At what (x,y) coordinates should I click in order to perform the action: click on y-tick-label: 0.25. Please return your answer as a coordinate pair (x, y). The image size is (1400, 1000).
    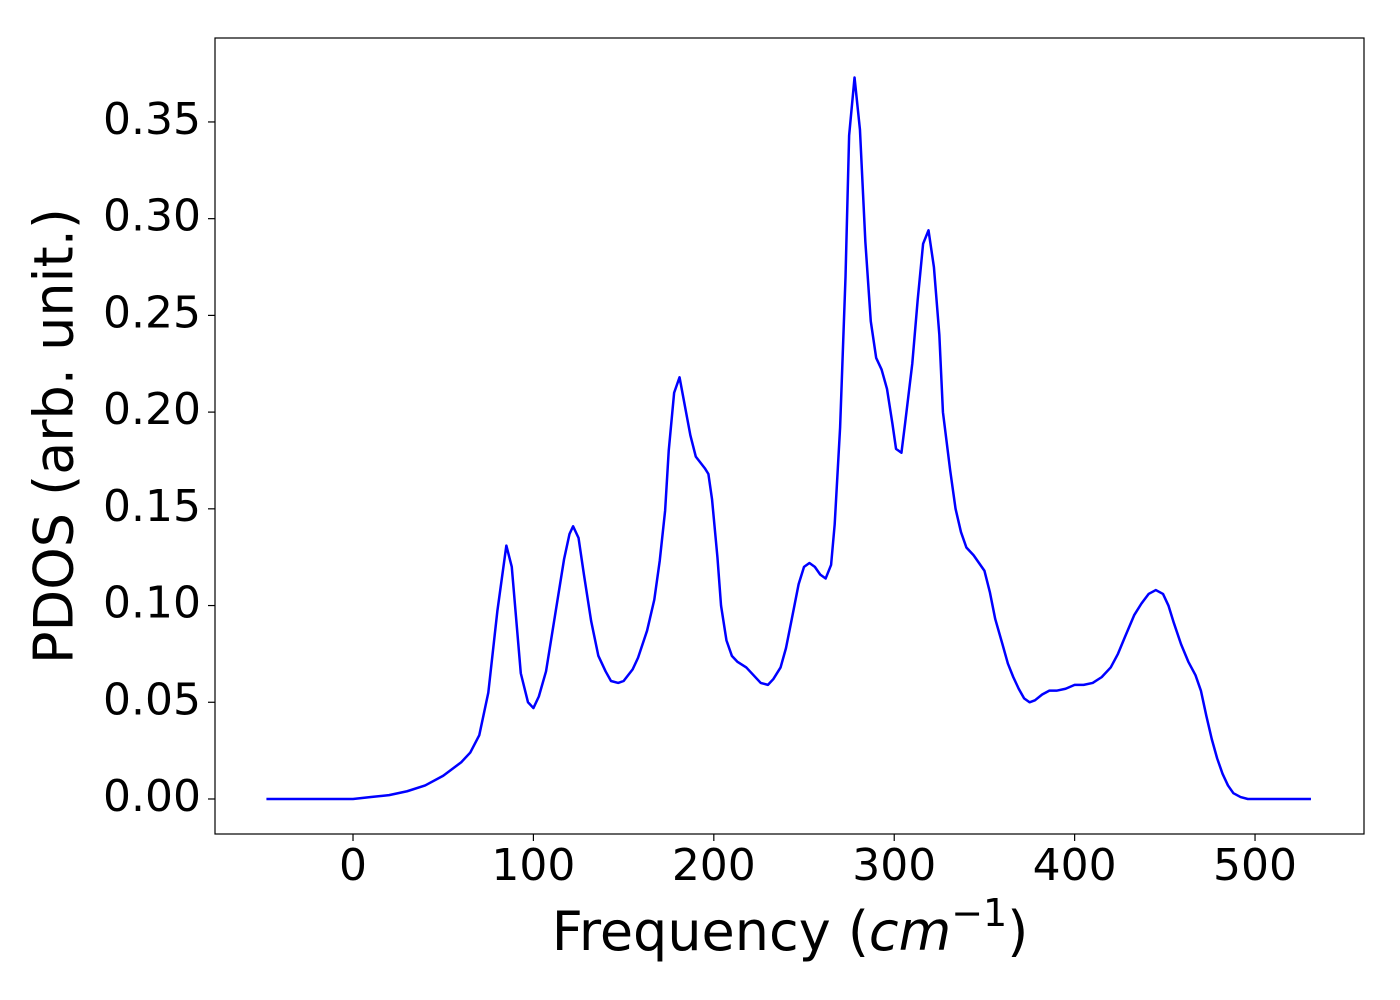
    Looking at the image, I should click on (152, 312).